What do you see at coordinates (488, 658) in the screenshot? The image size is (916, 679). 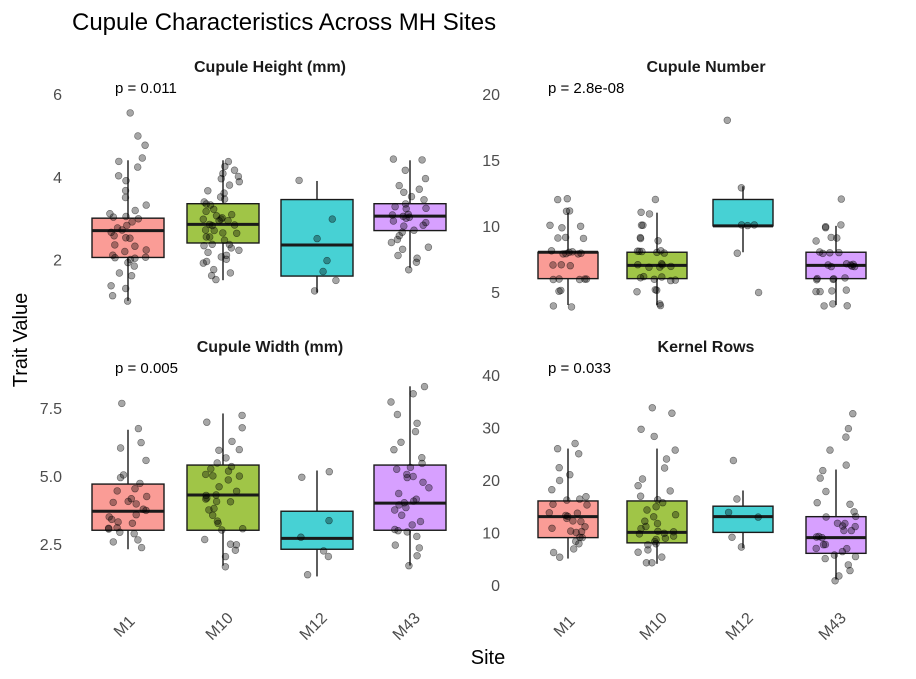 I see `x-axis-title: Site` at bounding box center [488, 658].